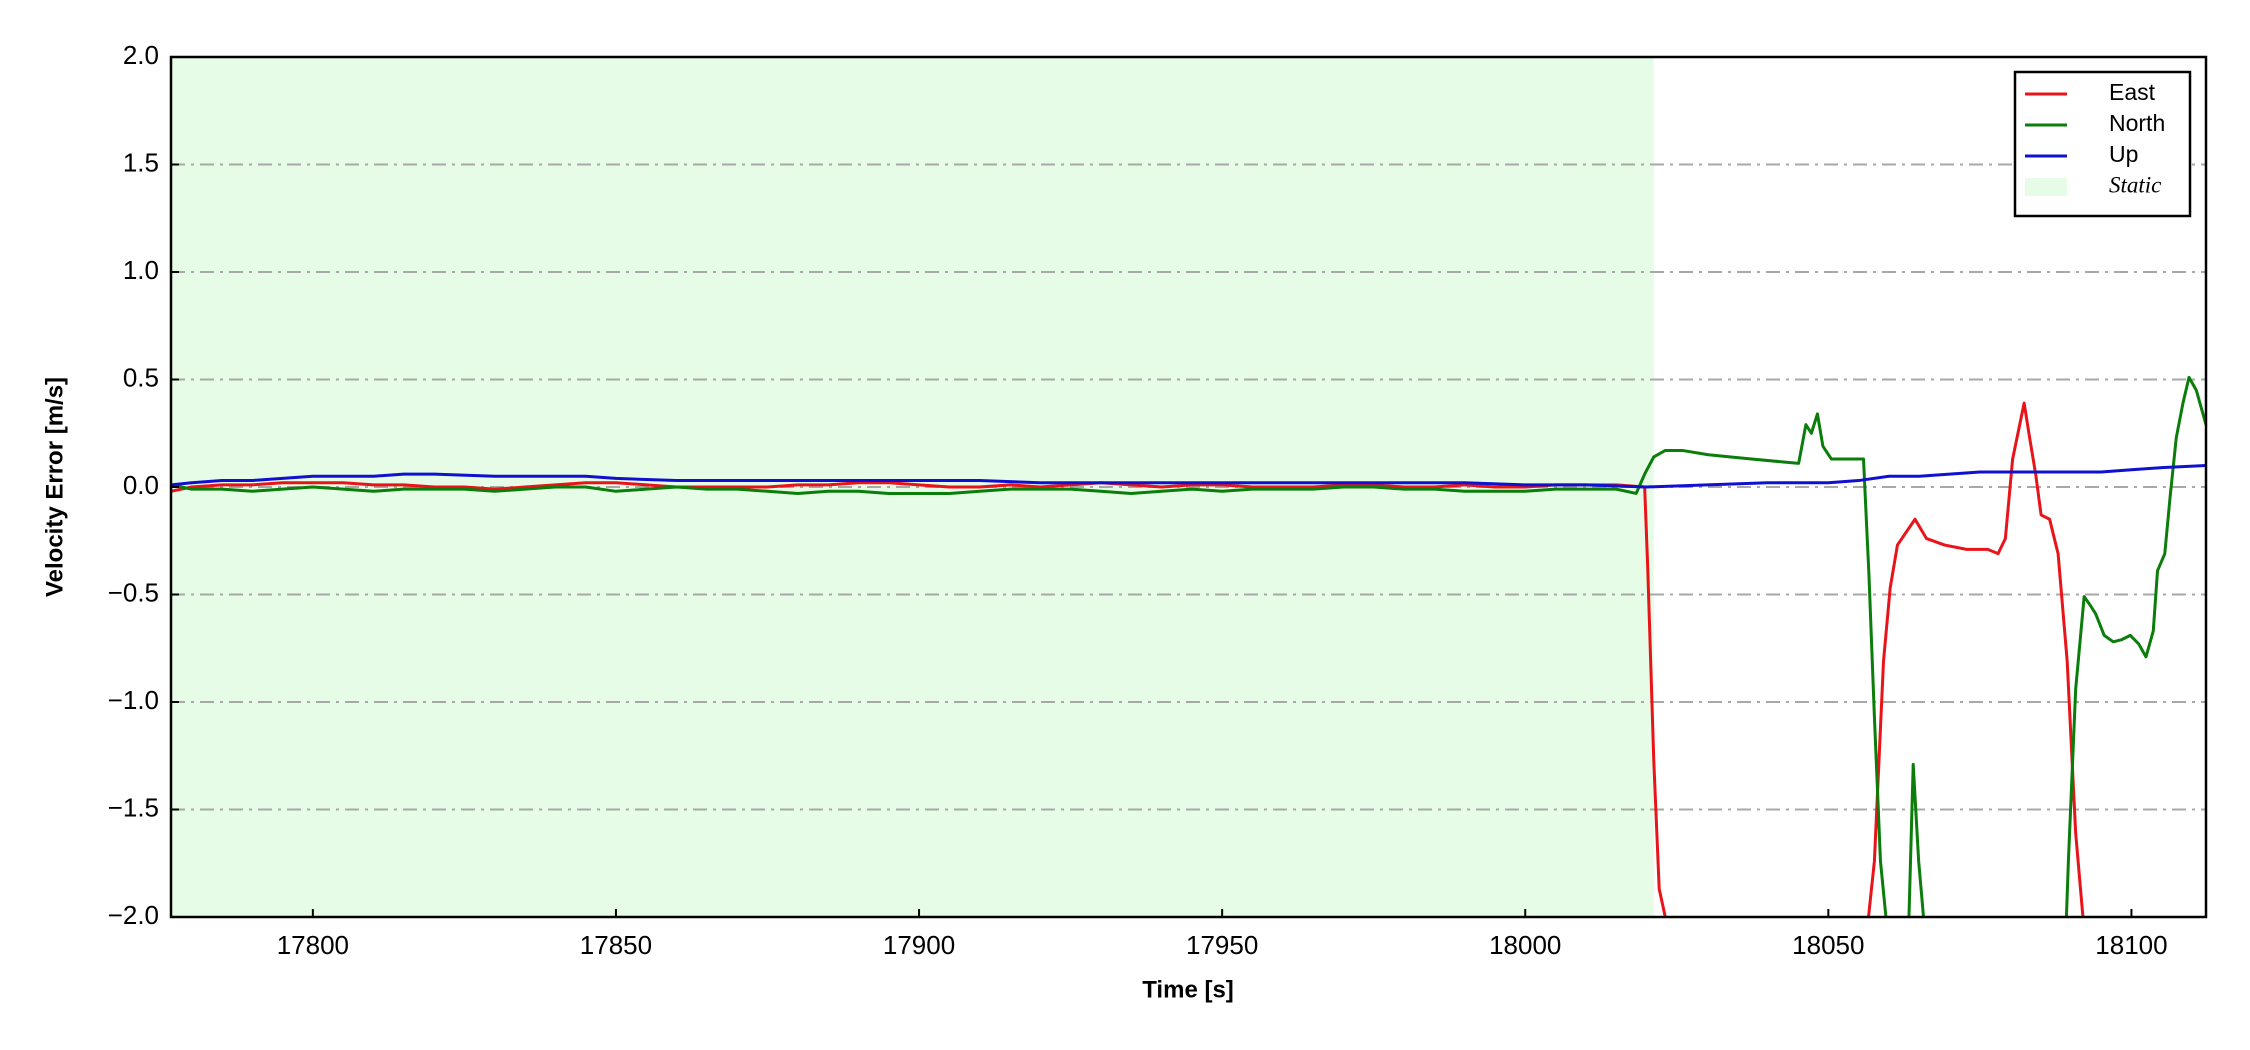  What do you see at coordinates (2137, 123) in the screenshot?
I see `legend-label: North` at bounding box center [2137, 123].